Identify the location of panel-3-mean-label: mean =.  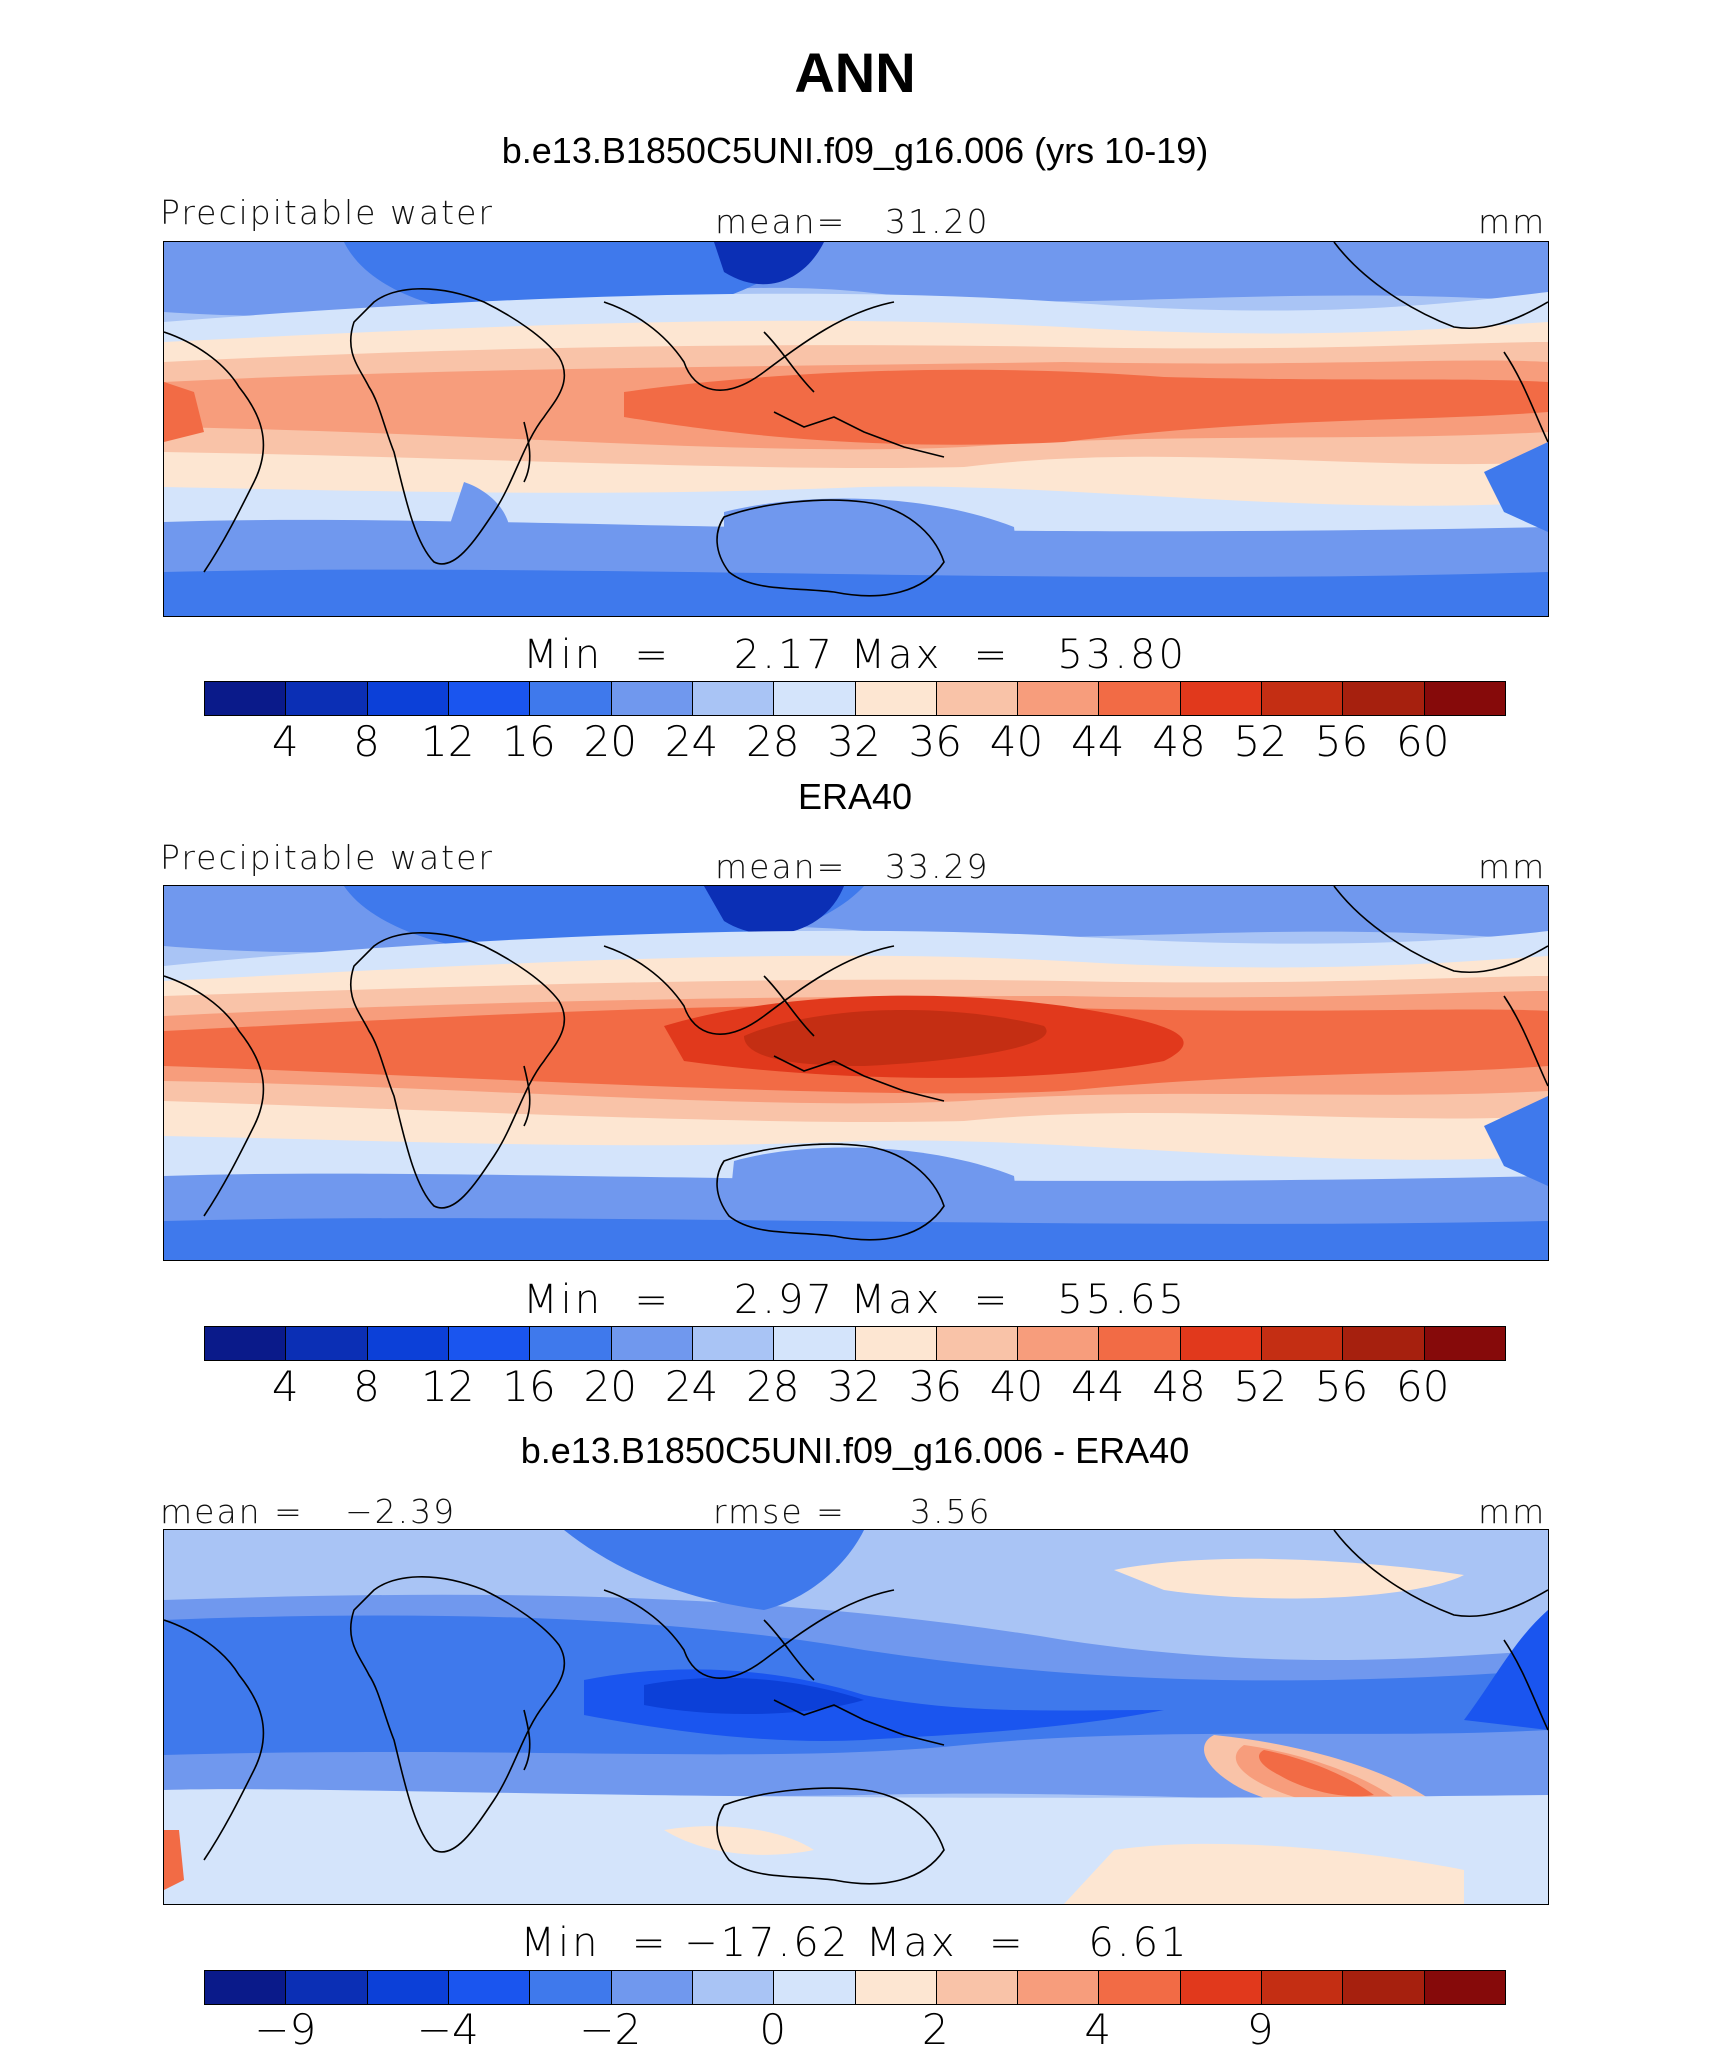
(232, 1511).